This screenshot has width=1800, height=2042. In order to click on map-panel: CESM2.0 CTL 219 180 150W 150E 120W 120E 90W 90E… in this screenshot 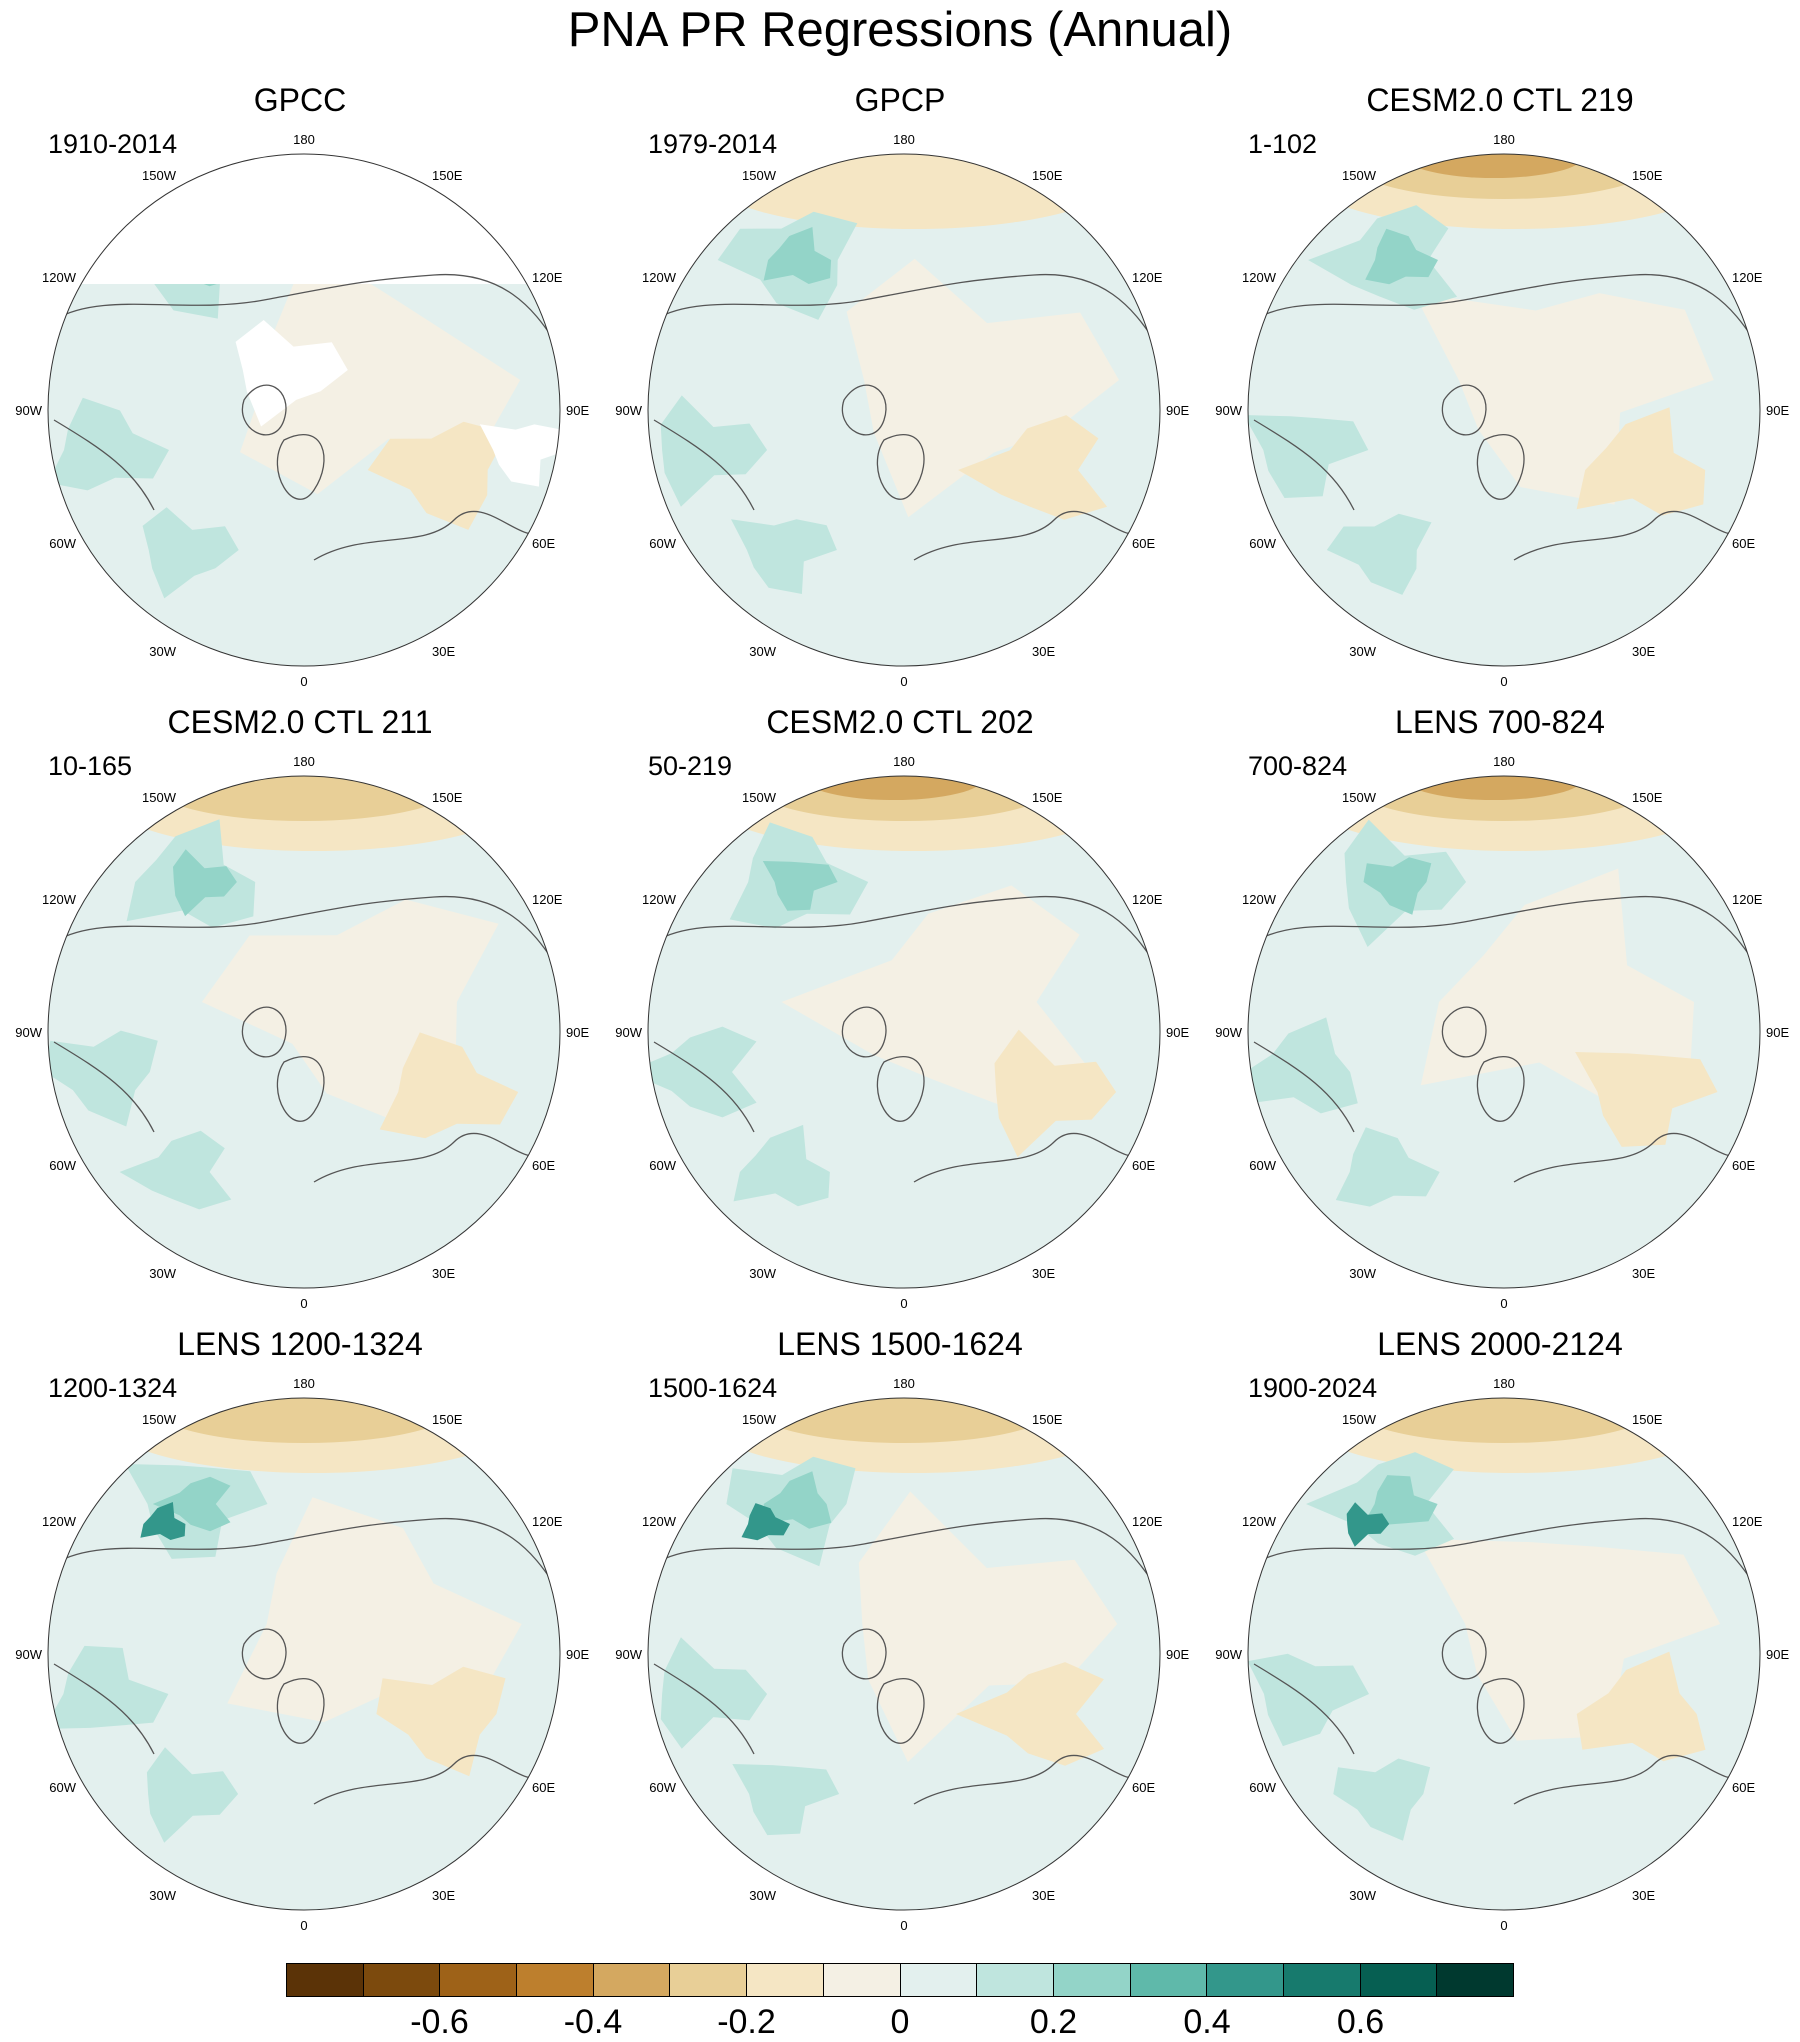, I will do `click(1500, 390)`.